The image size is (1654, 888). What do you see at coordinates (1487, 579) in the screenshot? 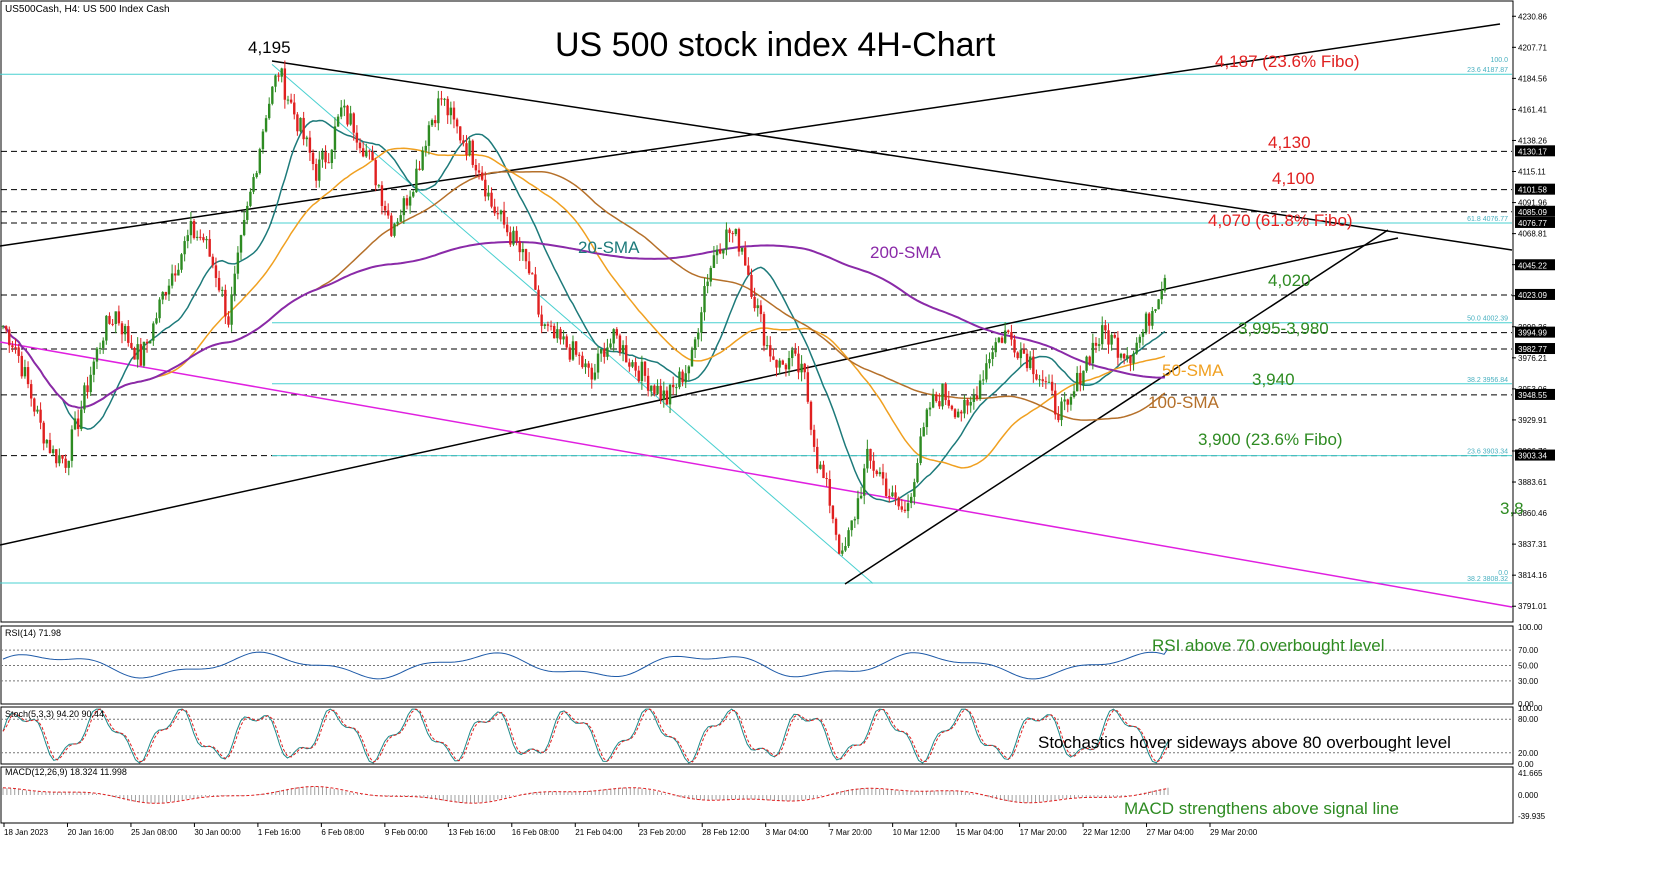
I see `fibo-level-label: 38.2 3808.32` at bounding box center [1487, 579].